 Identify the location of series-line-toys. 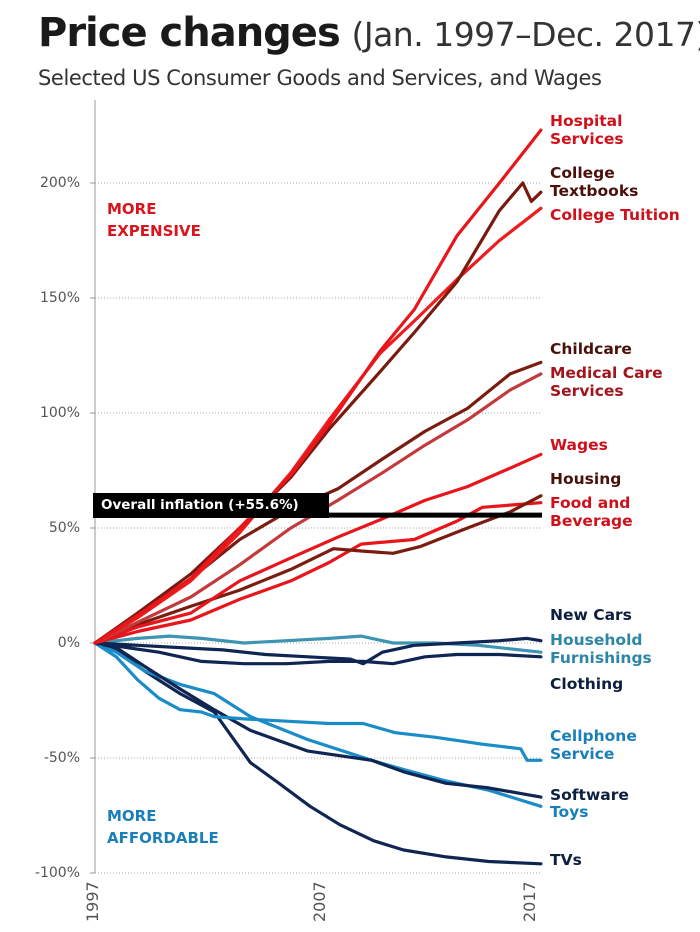
(318, 724).